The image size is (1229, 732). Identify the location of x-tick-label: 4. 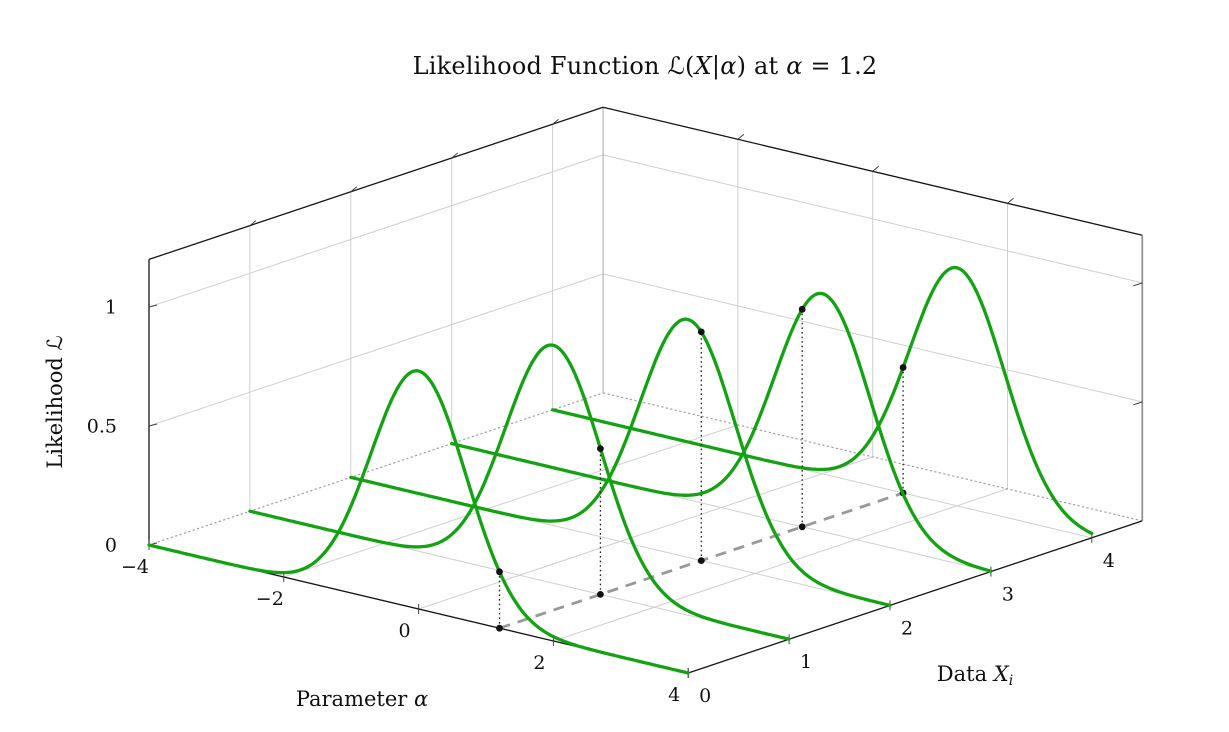
(674, 695).